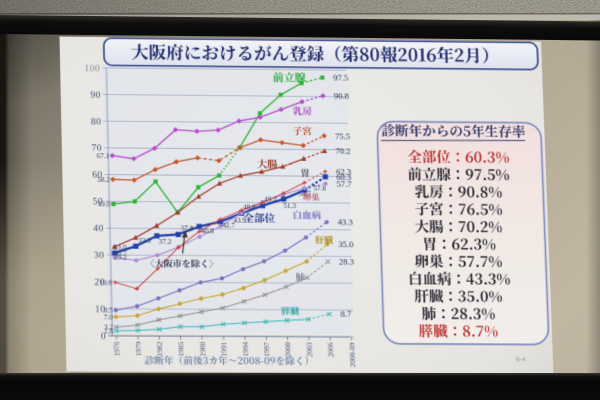 The width and height of the screenshot is (600, 400). What do you see at coordinates (95, 96) in the screenshot?
I see `svg-text: 90` at bounding box center [95, 96].